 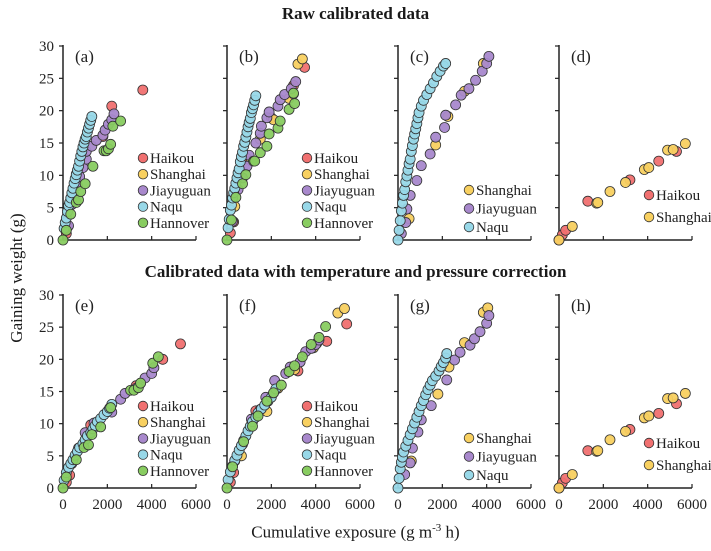 What do you see at coordinates (420, 305) in the screenshot?
I see `panel-label: (g)` at bounding box center [420, 305].